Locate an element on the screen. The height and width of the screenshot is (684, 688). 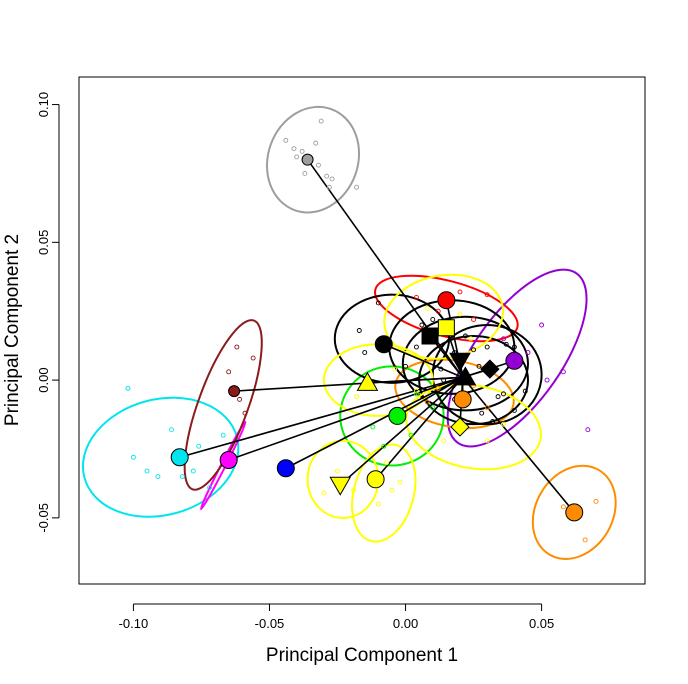
x-tick-label: -0.05 is located at coordinates (270, 623).